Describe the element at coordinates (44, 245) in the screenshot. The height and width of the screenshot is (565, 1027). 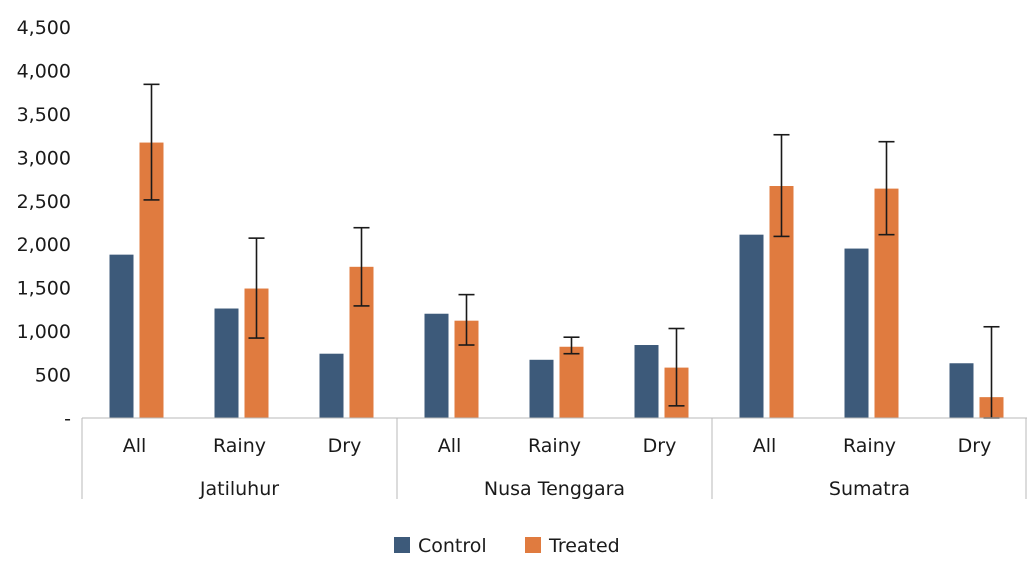
I see `y-tick-label: 2,000` at that location.